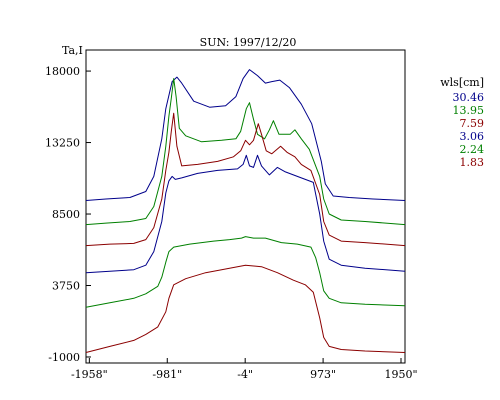  Describe the element at coordinates (66, 286) in the screenshot. I see `y-tick-label: 3750` at that location.